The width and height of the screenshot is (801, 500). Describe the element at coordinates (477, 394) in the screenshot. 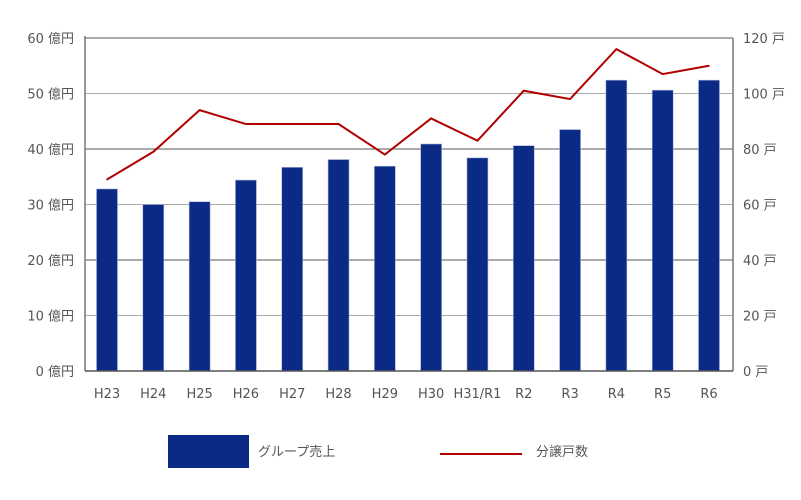

I see `x-tick-label: H31/R1` at that location.